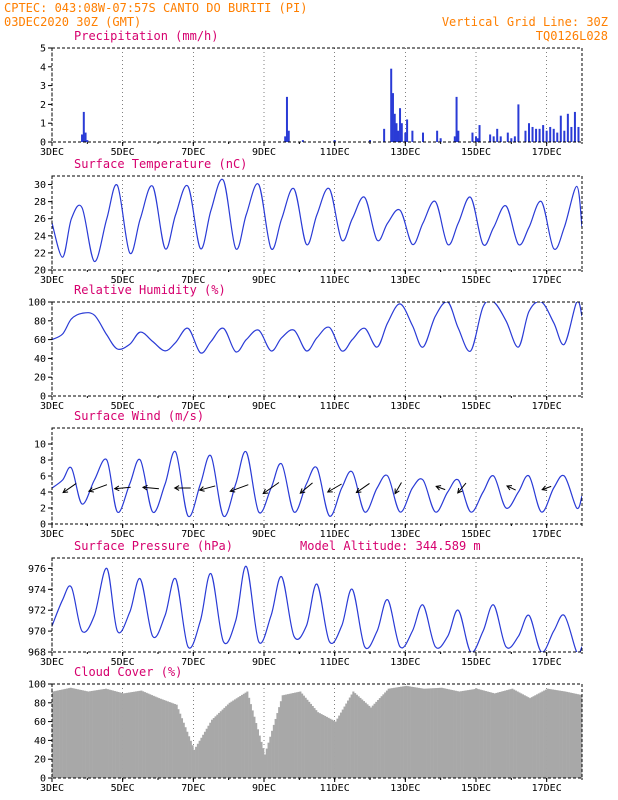  What do you see at coordinates (317, 484) in the screenshot?
I see `wind-line` at bounding box center [317, 484].